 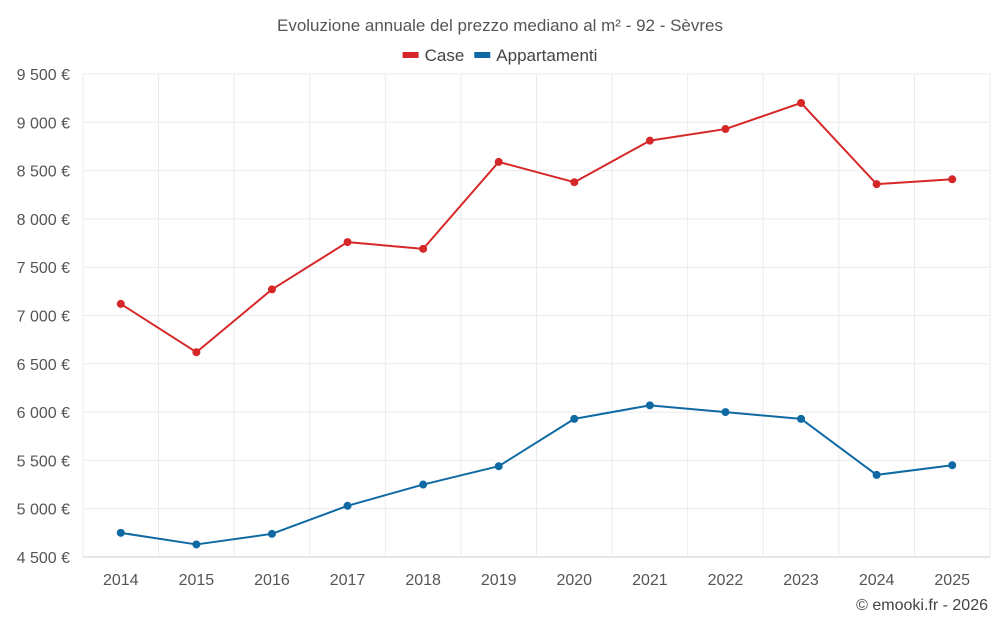 I want to click on x-tick-label: 2024, so click(x=877, y=580).